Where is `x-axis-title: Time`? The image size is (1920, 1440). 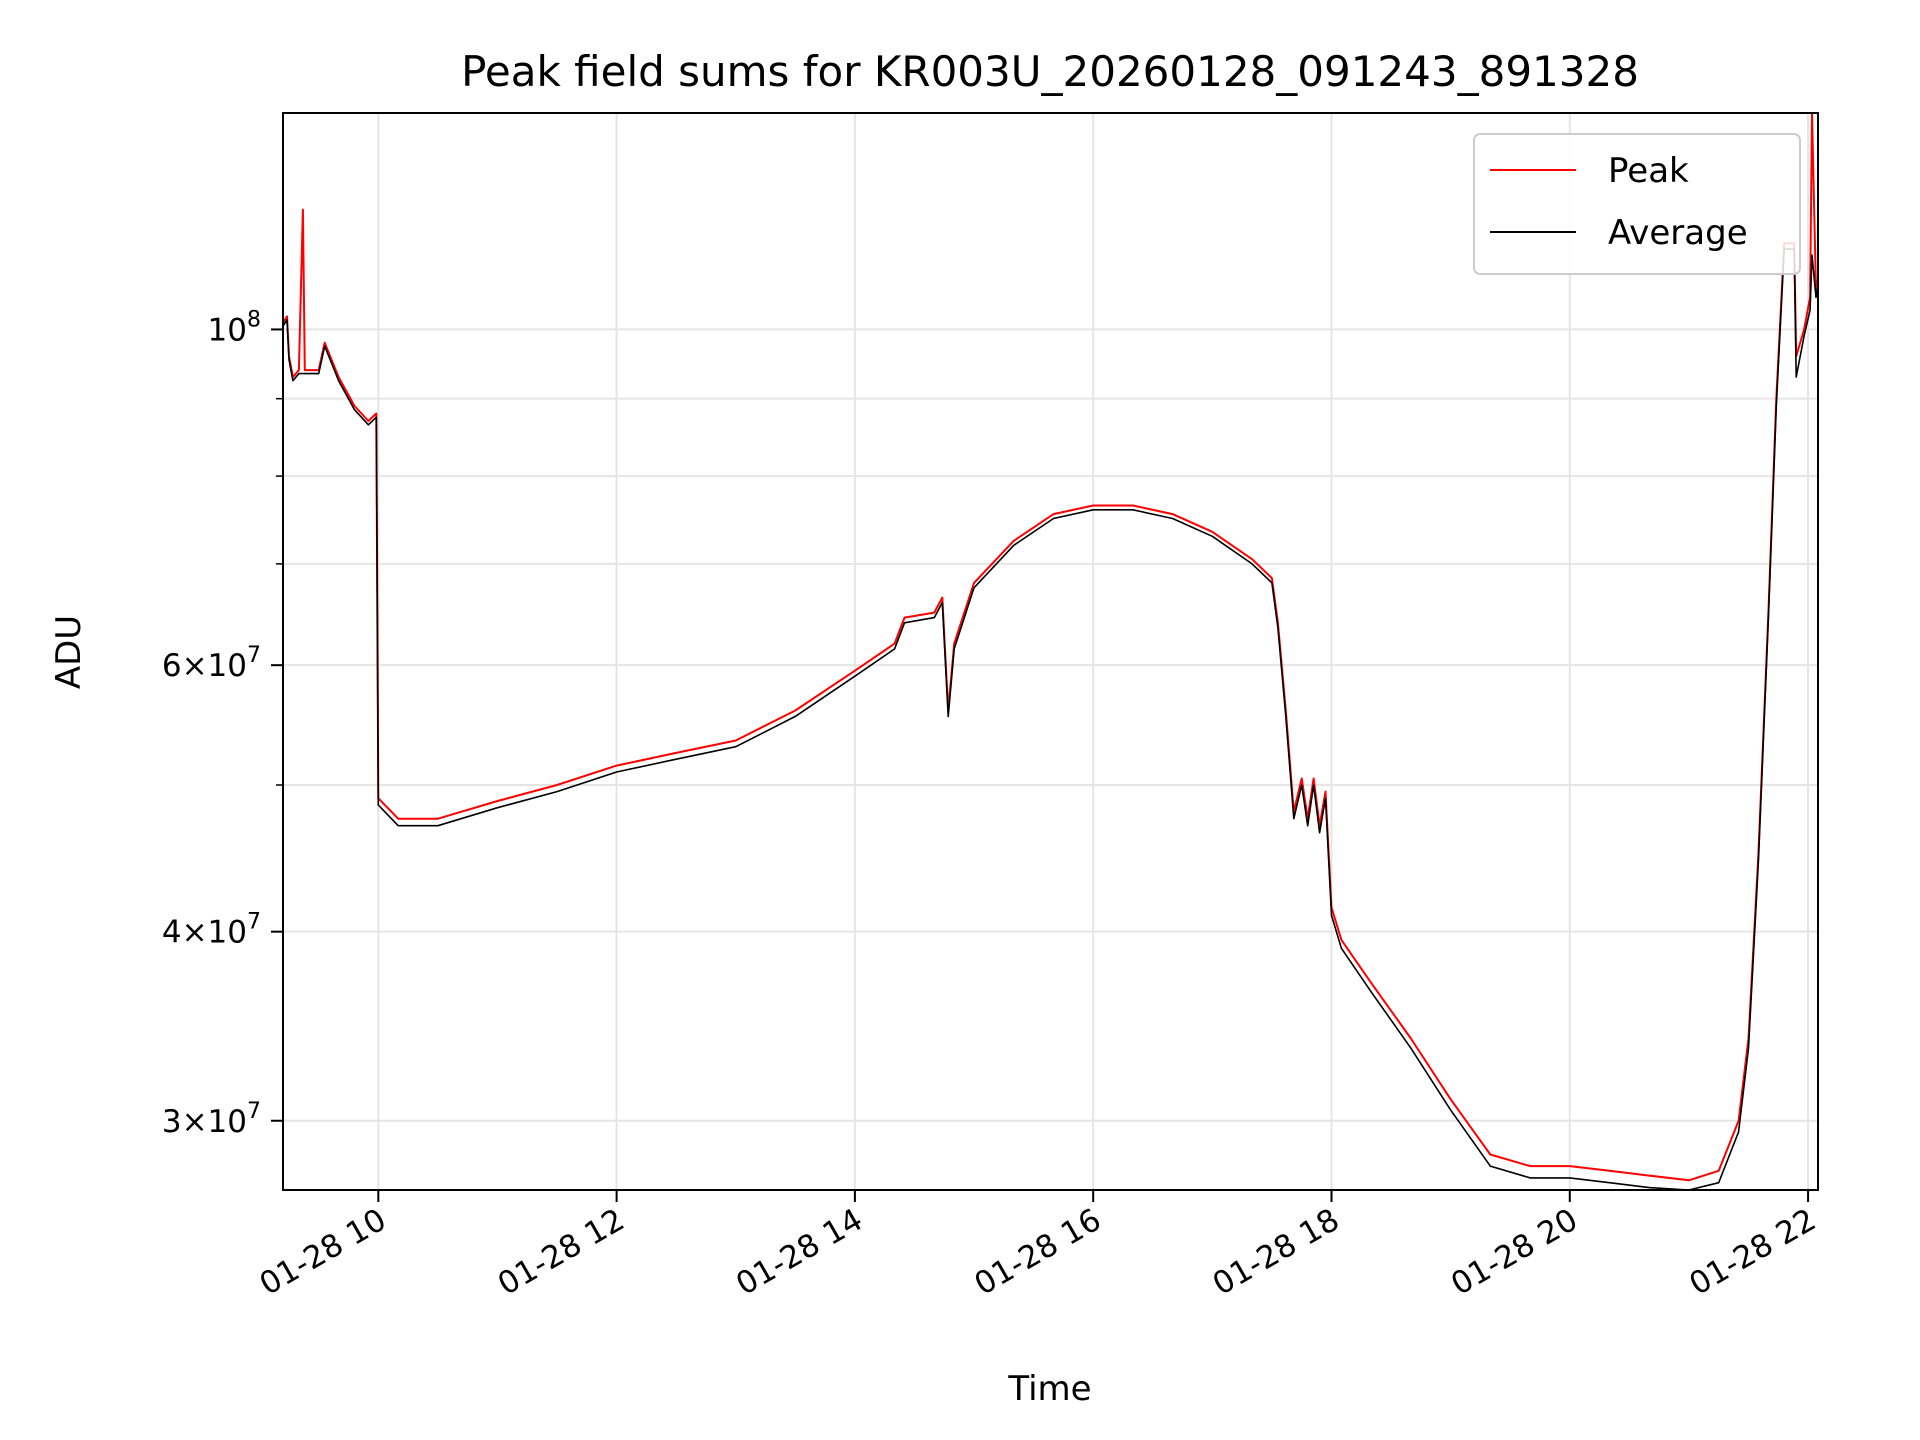
x-axis-title: Time is located at coordinates (1049, 1389).